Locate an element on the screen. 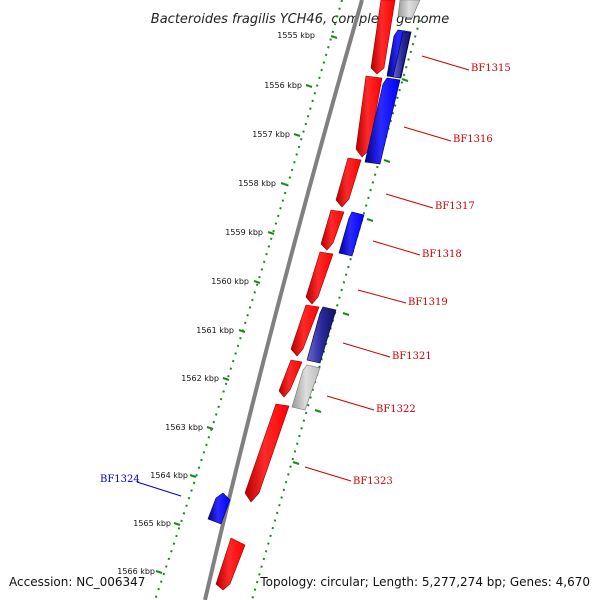 The width and height of the screenshot is (600, 600). tick-label: 1564 kbp is located at coordinates (169, 475).